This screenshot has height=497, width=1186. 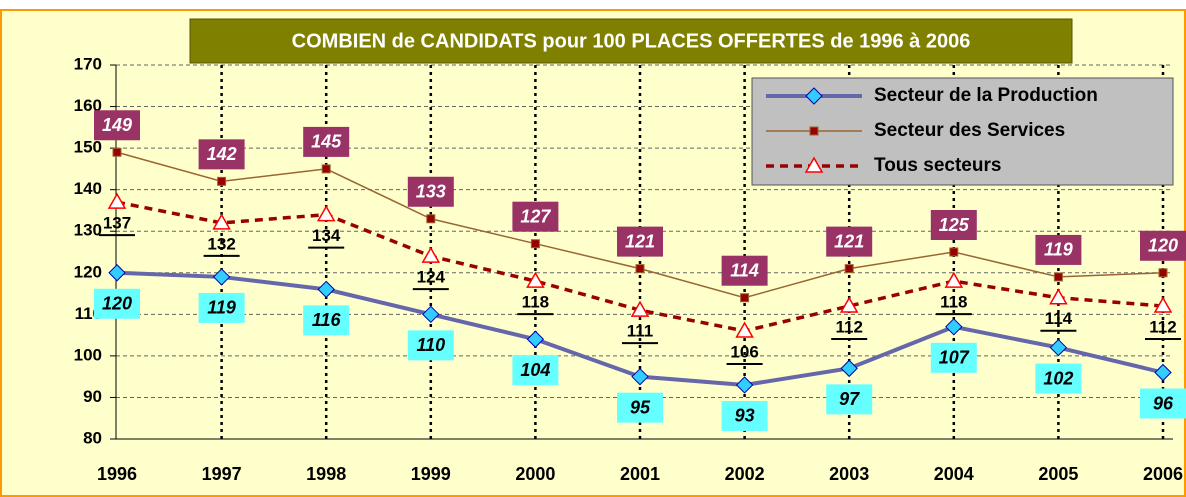 What do you see at coordinates (88, 230) in the screenshot?
I see `y-tick-label: 130` at bounding box center [88, 230].